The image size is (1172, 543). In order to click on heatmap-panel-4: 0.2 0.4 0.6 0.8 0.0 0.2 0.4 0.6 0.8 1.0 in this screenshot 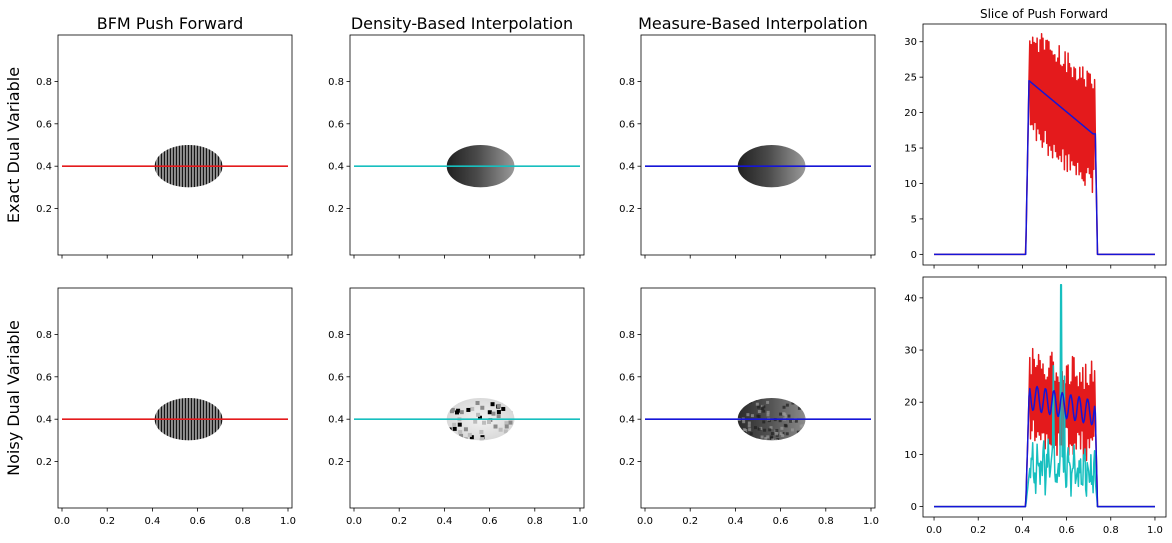, I will do `click(166, 407)`.